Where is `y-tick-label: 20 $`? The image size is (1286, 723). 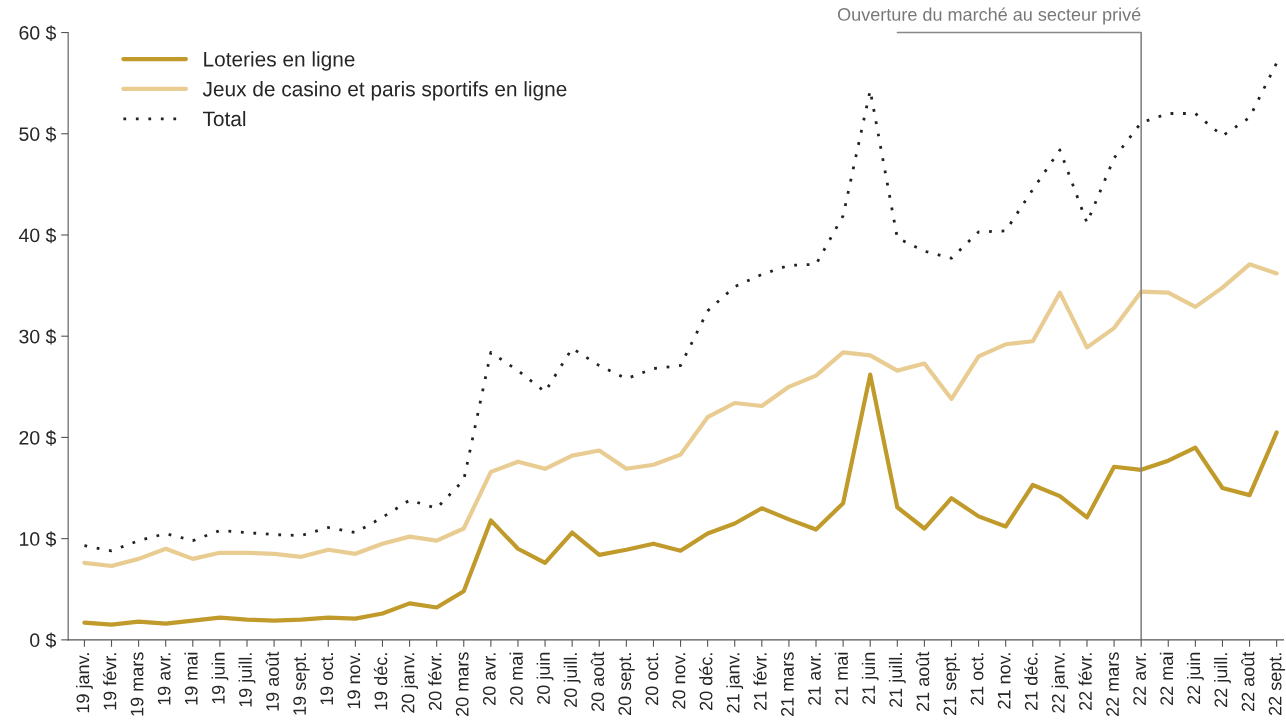
y-tick-label: 20 $ is located at coordinates (38, 438).